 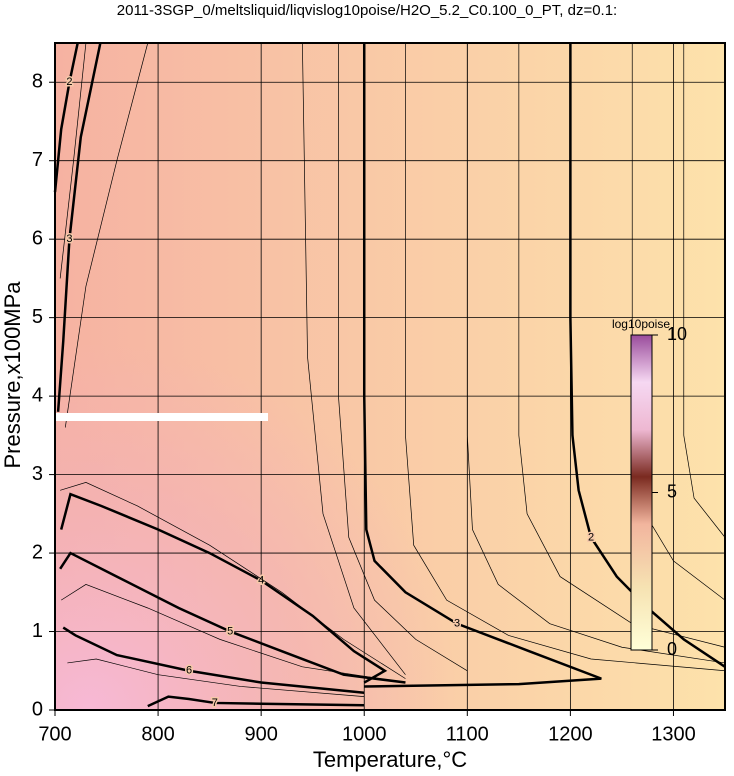 What do you see at coordinates (673, 734) in the screenshot?
I see `x-tick-label: 1300` at bounding box center [673, 734].